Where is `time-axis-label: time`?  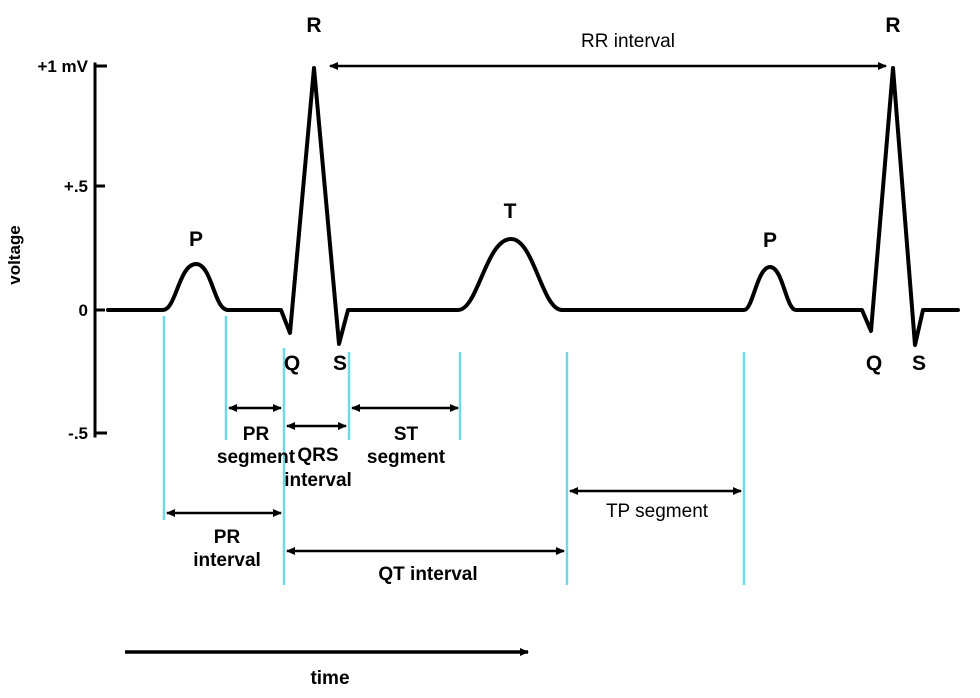
time-axis-label: time is located at coordinates (329, 678).